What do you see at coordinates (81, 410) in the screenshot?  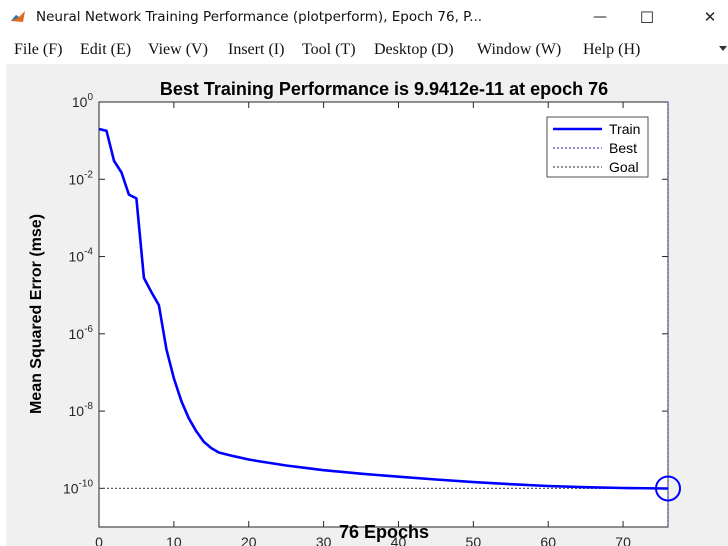 I see `y-tick-label: 10⁻⁸` at bounding box center [81, 410].